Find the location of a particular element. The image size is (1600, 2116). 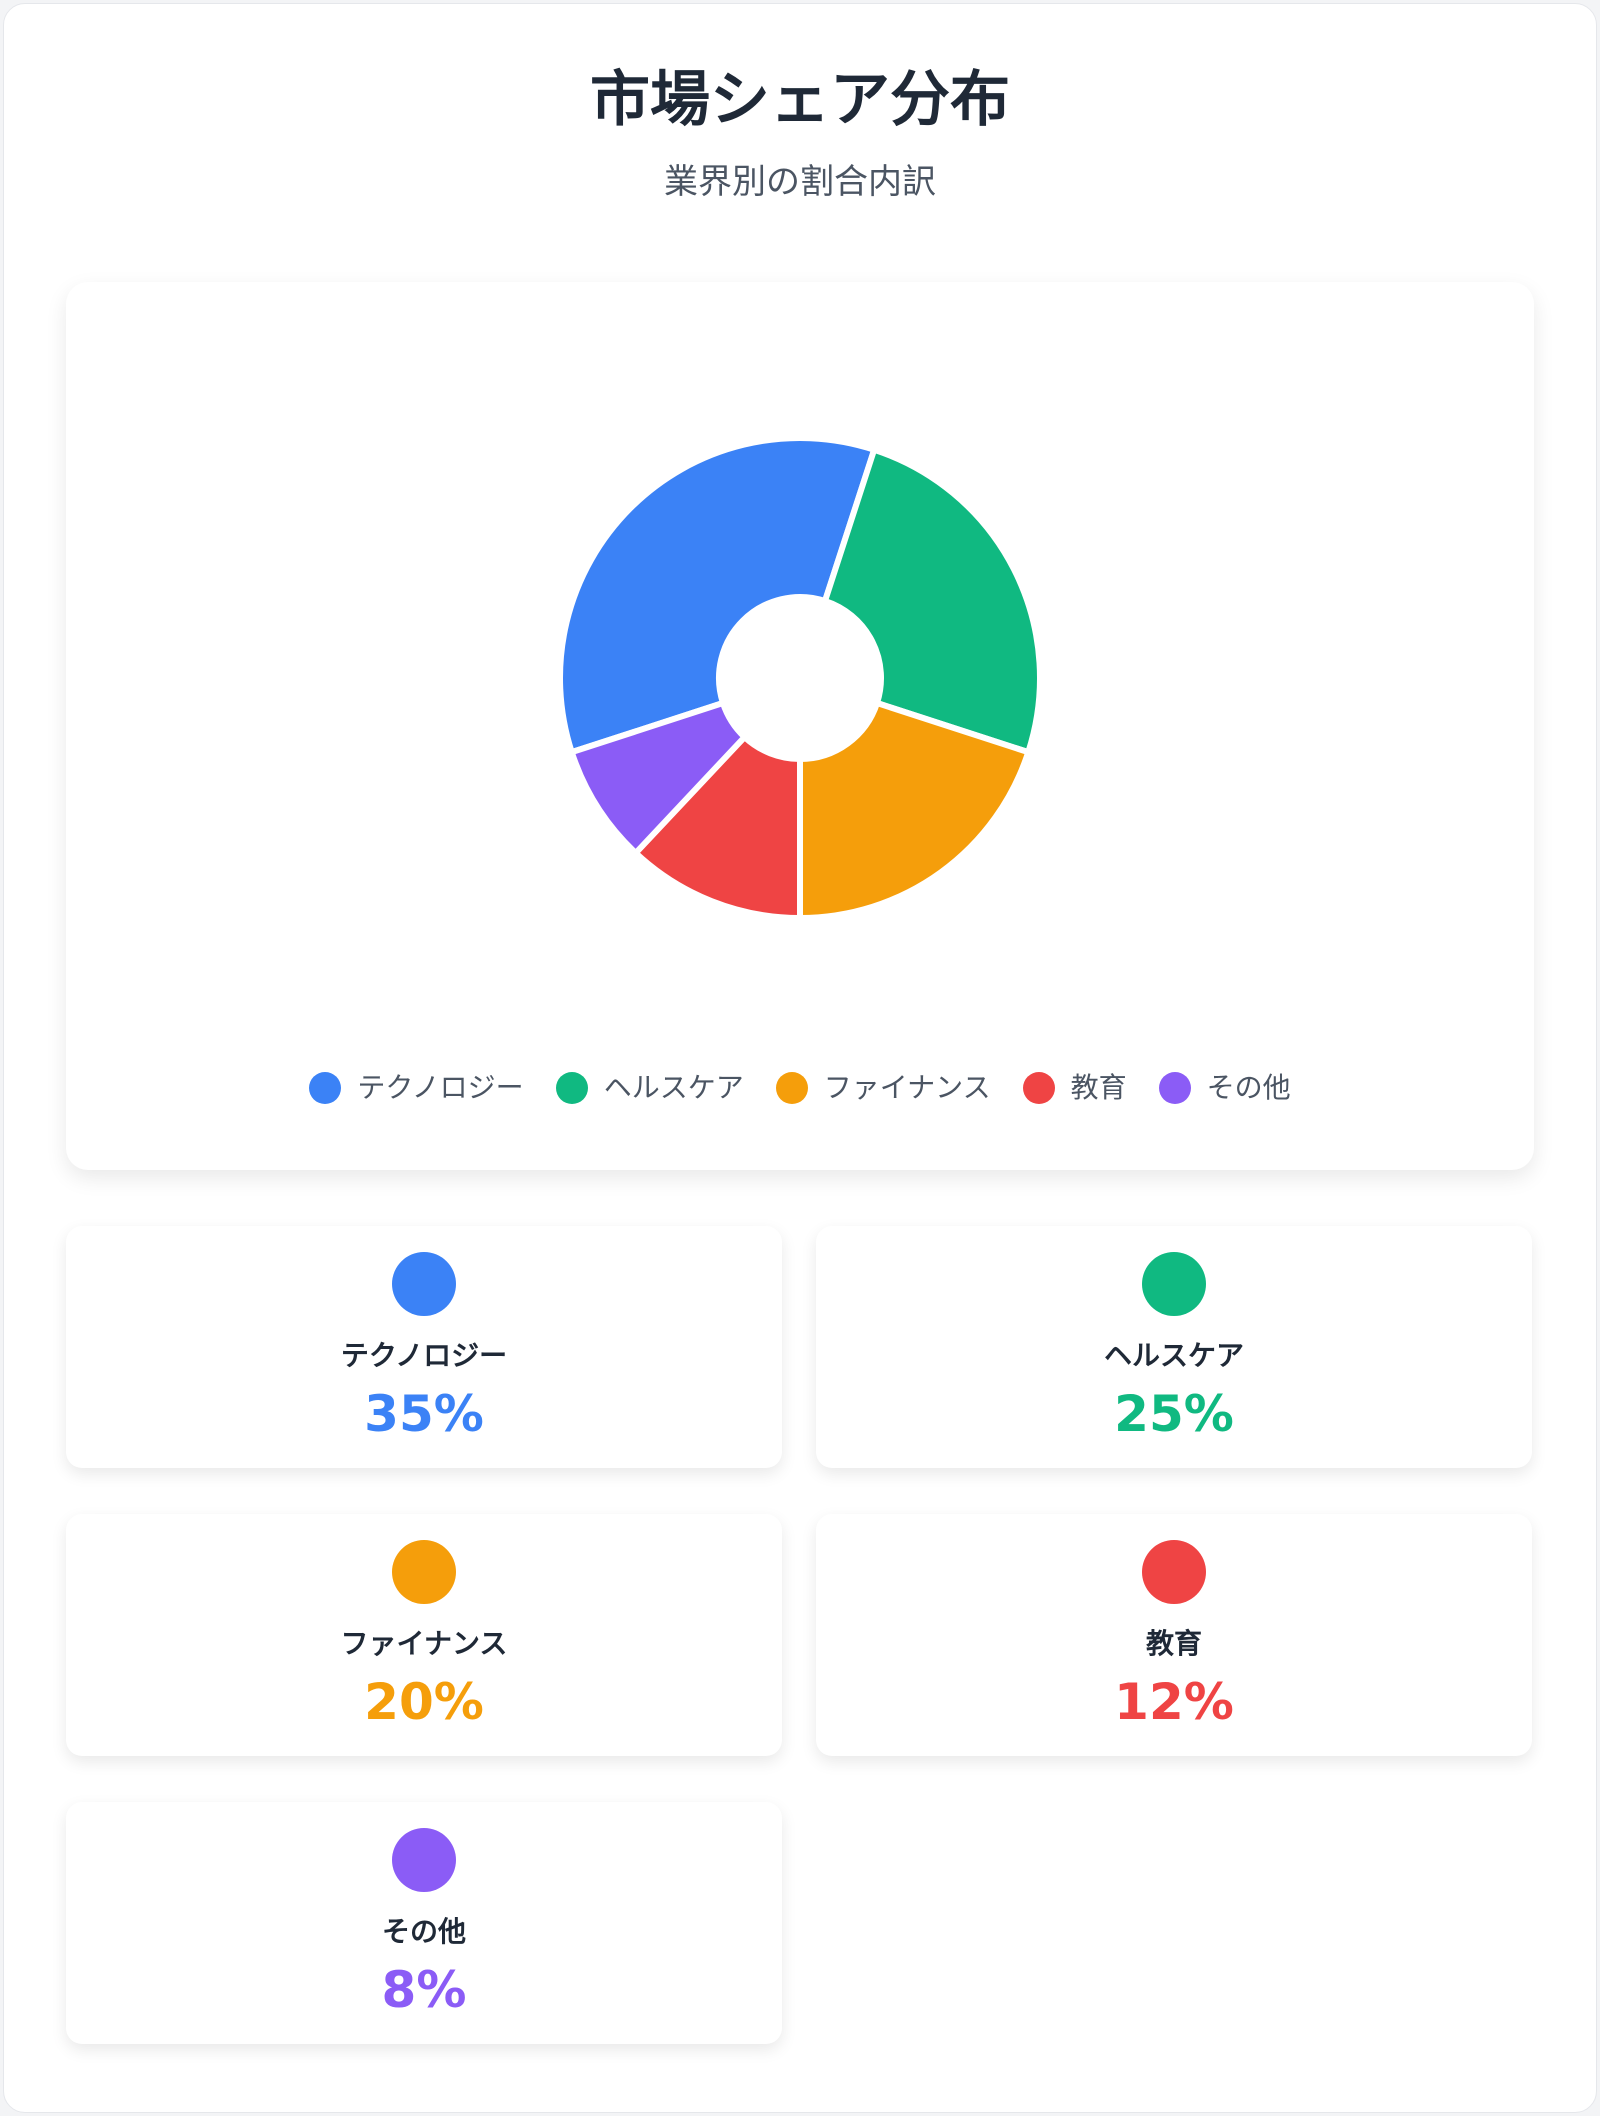

legend-label: ヘルスケア is located at coordinates (673, 1087).